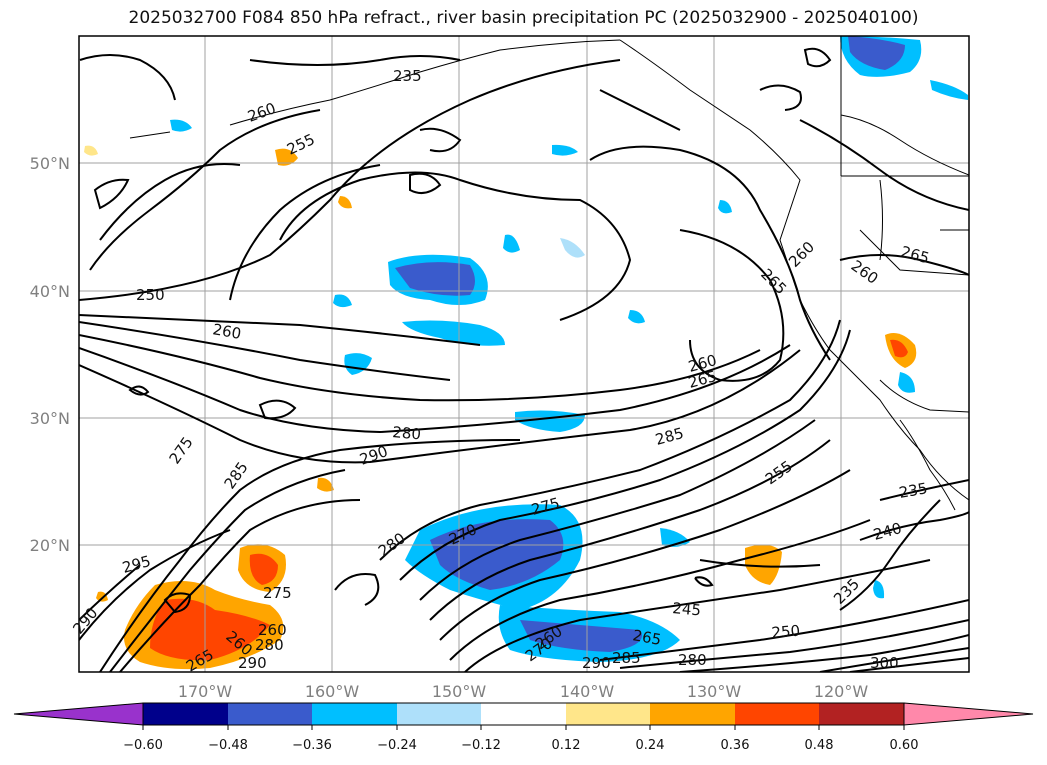  I want to click on latitude-label: 50°N, so click(50, 163).